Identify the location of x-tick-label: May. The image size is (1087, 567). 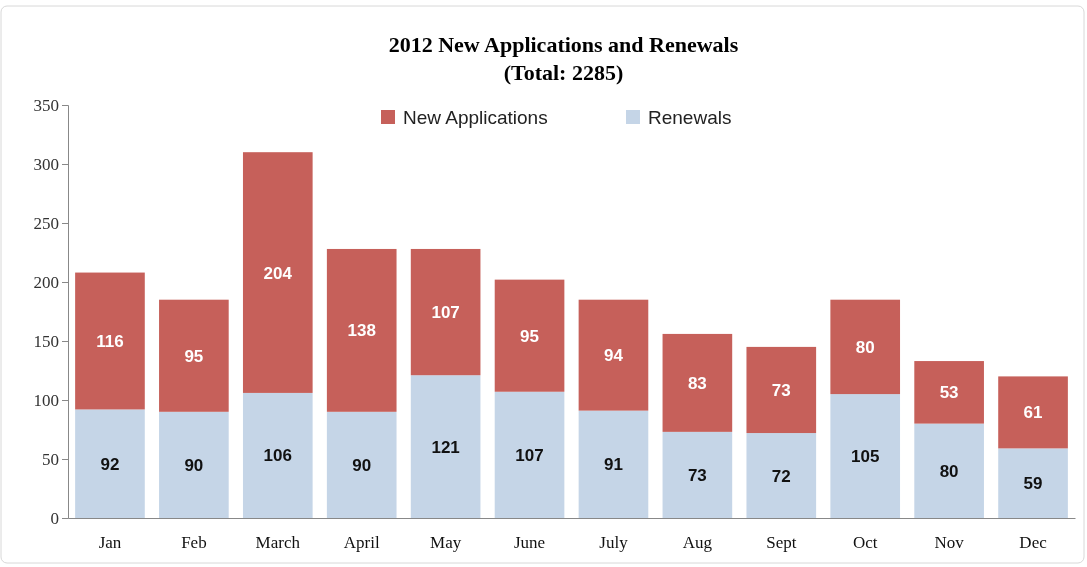
(446, 543).